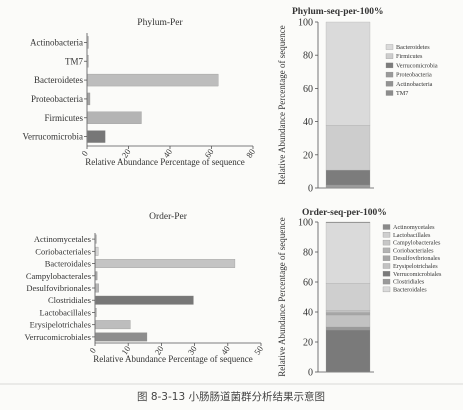  I want to click on legend-label: Bacteroidales, so click(410, 289).